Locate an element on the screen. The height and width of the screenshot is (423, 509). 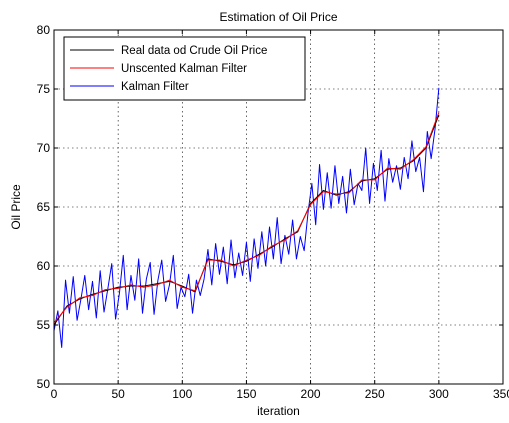
x-tick-label: 100 is located at coordinates (182, 394).